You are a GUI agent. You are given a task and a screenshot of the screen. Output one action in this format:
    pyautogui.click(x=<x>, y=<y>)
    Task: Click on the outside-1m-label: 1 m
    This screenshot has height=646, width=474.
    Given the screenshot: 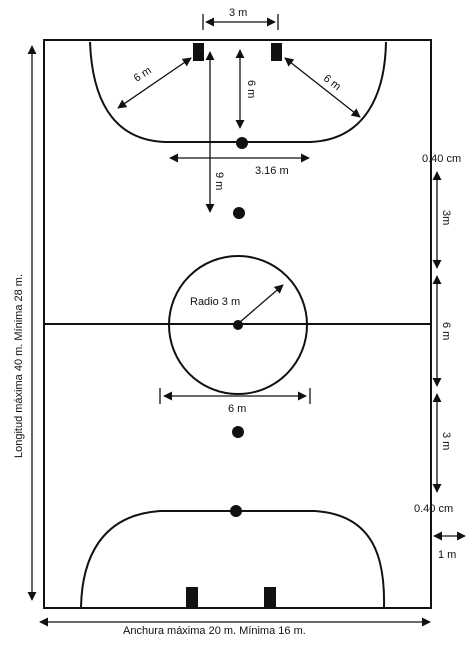 What is the action you would take?
    pyautogui.click(x=447, y=555)
    